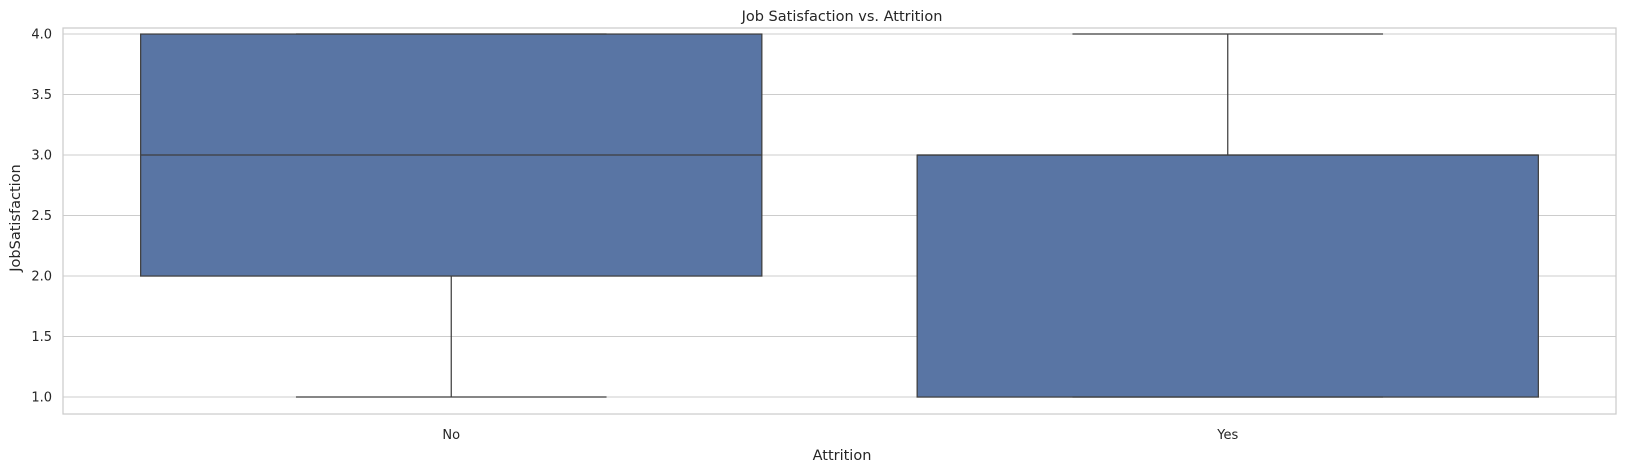  Describe the element at coordinates (41, 95) in the screenshot. I see `y-tick-label: 3.5` at that location.